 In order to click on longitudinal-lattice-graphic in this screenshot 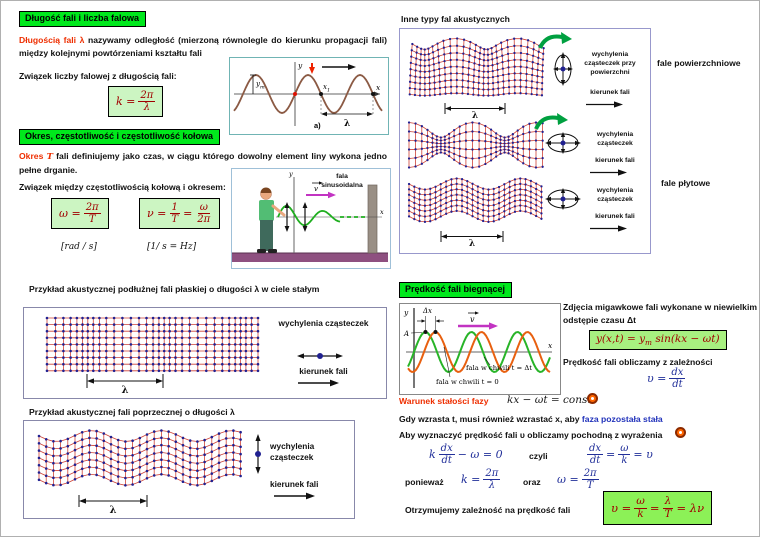, I will do `click(152, 344)`.